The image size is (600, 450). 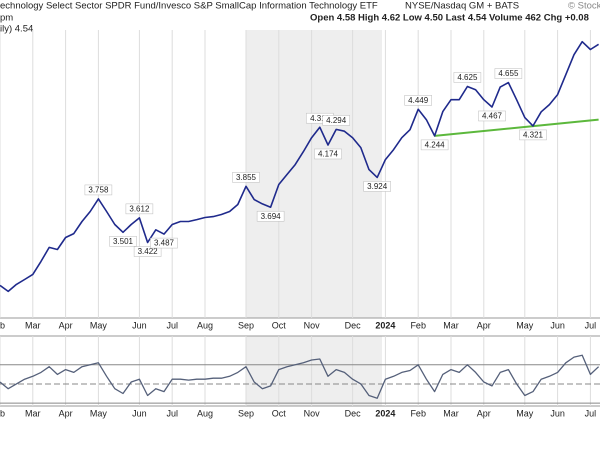 I want to click on legend-note: ily) 4.54, so click(x=16, y=29).